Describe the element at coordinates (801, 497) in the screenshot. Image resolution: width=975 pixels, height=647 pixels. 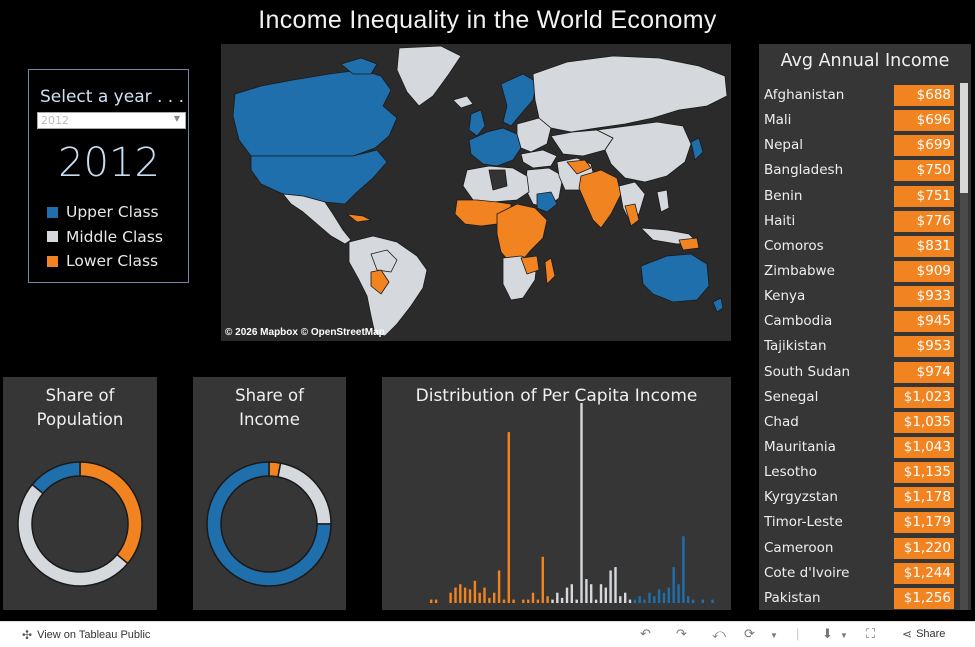
I see `income-row-country: Kyrgyzstan` at that location.